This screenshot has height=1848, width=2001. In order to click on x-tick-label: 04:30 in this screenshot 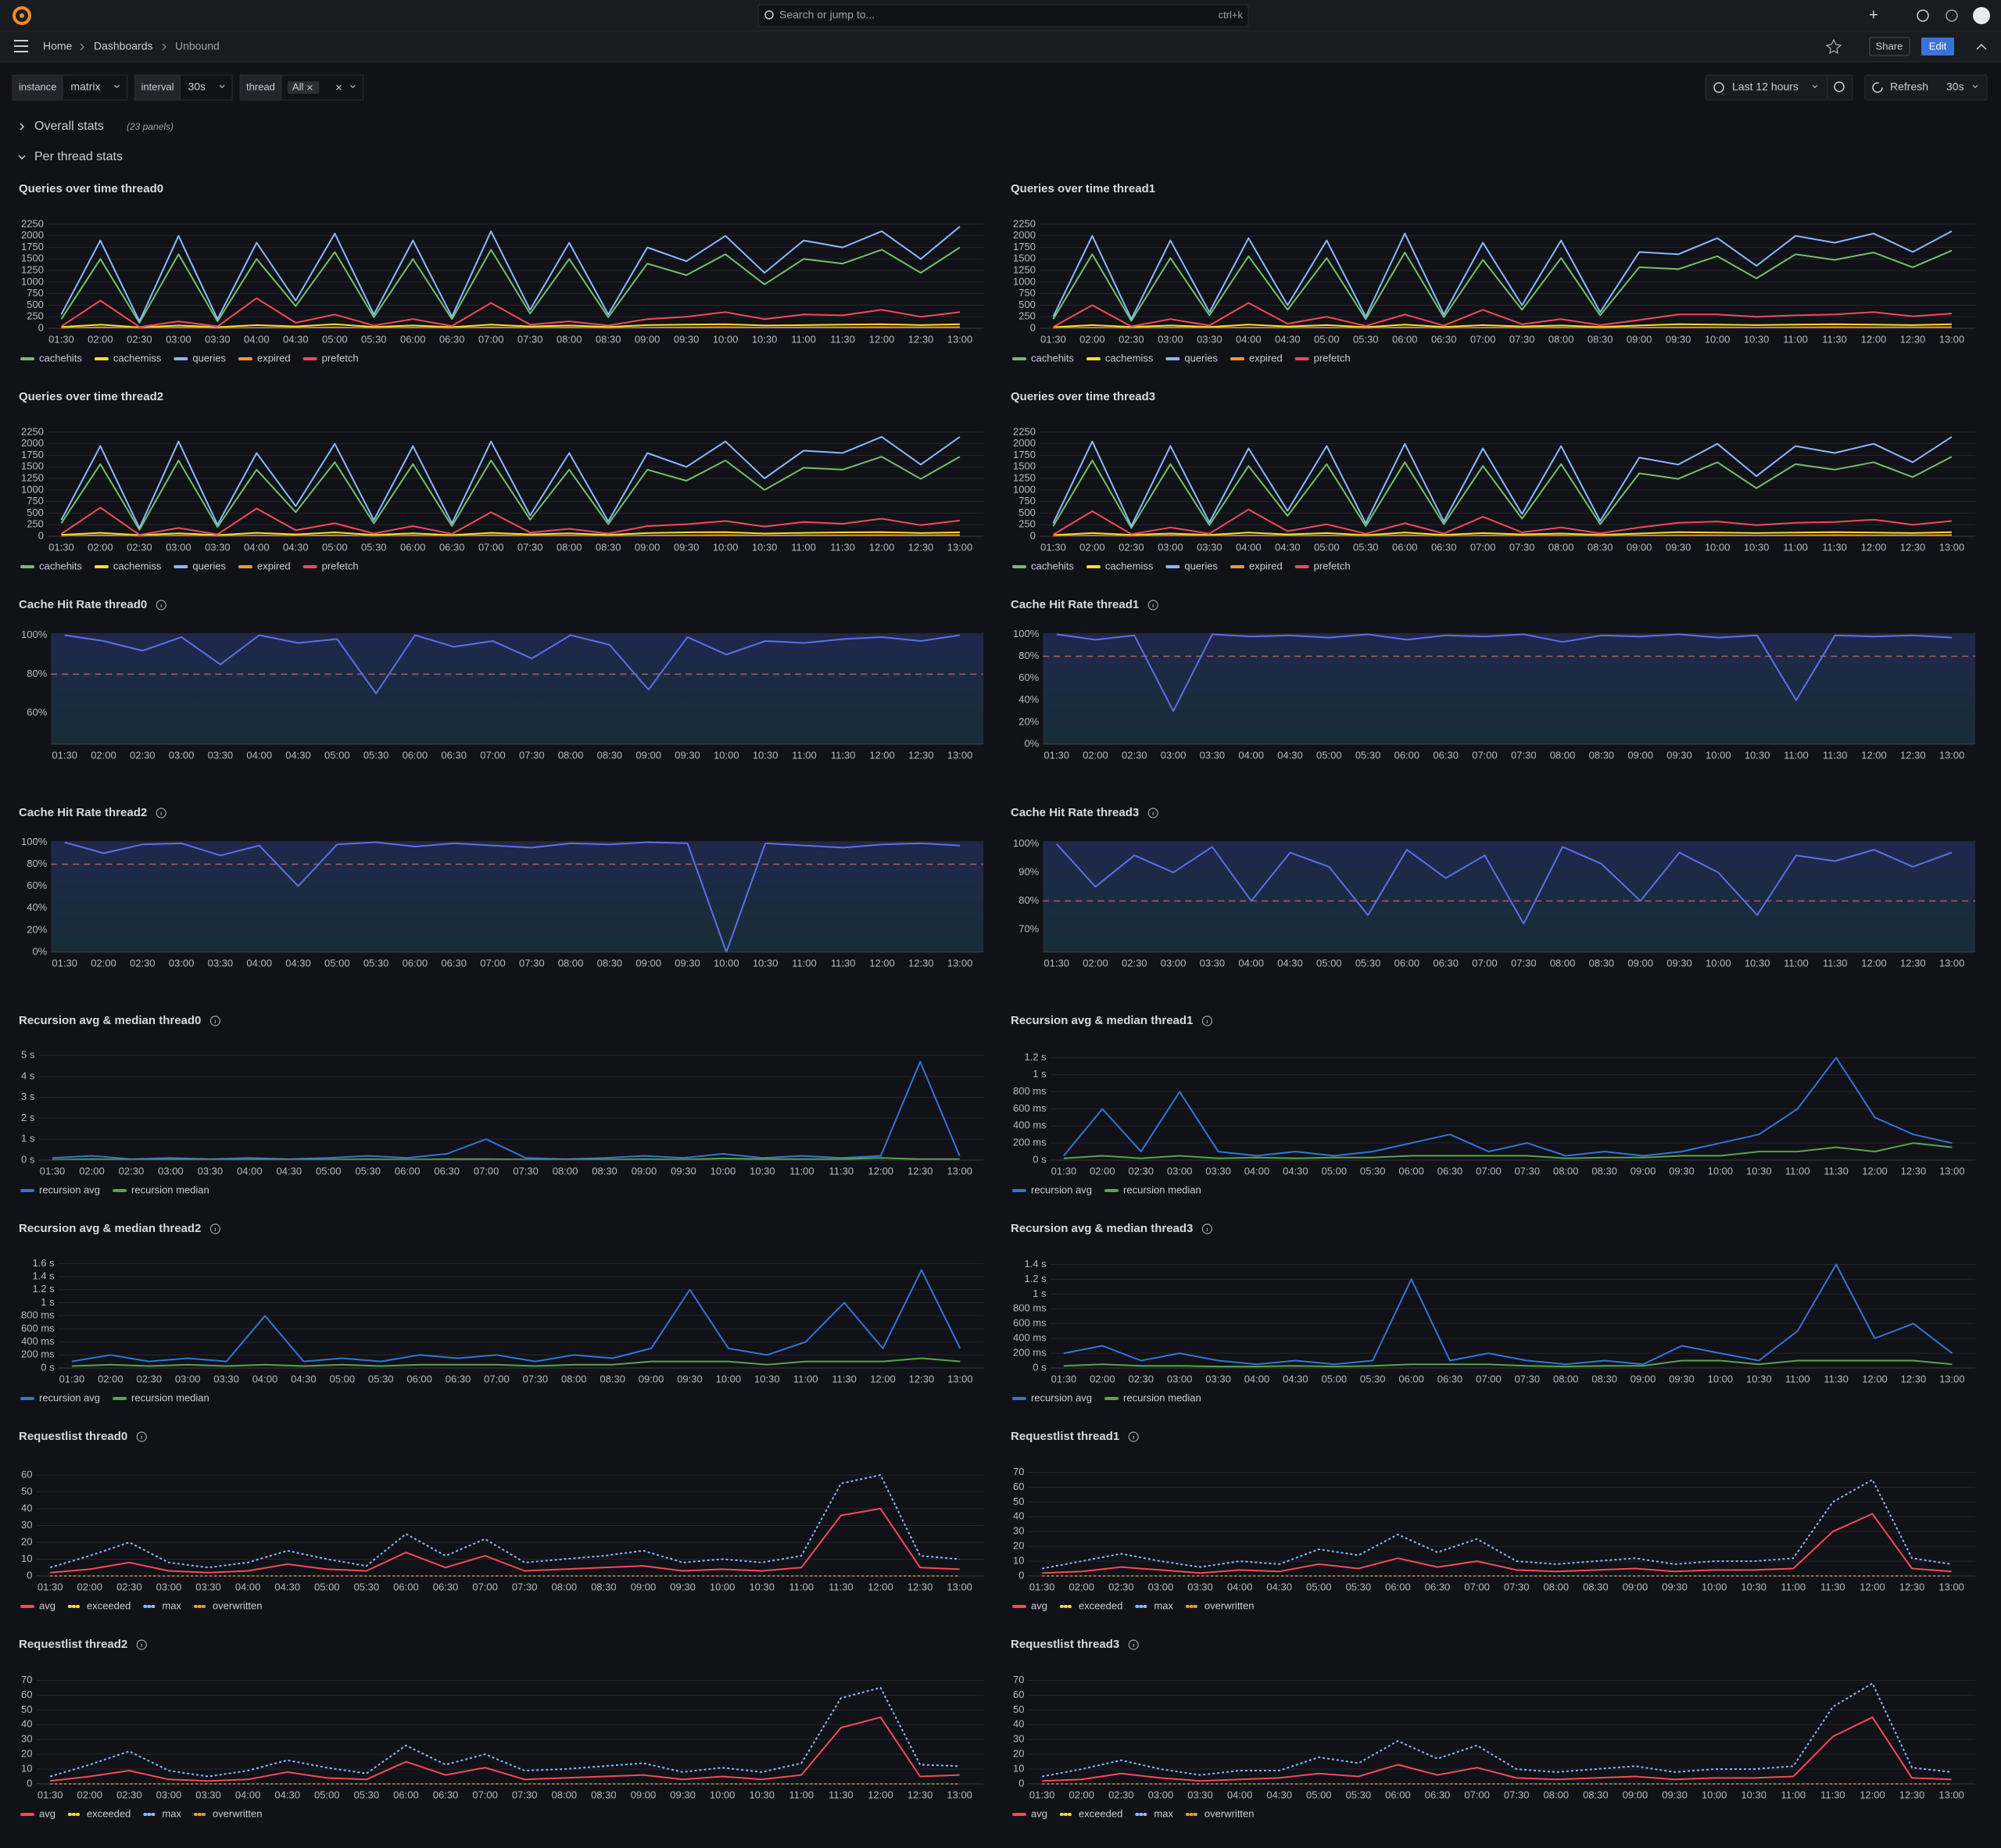, I will do `click(1288, 547)`.